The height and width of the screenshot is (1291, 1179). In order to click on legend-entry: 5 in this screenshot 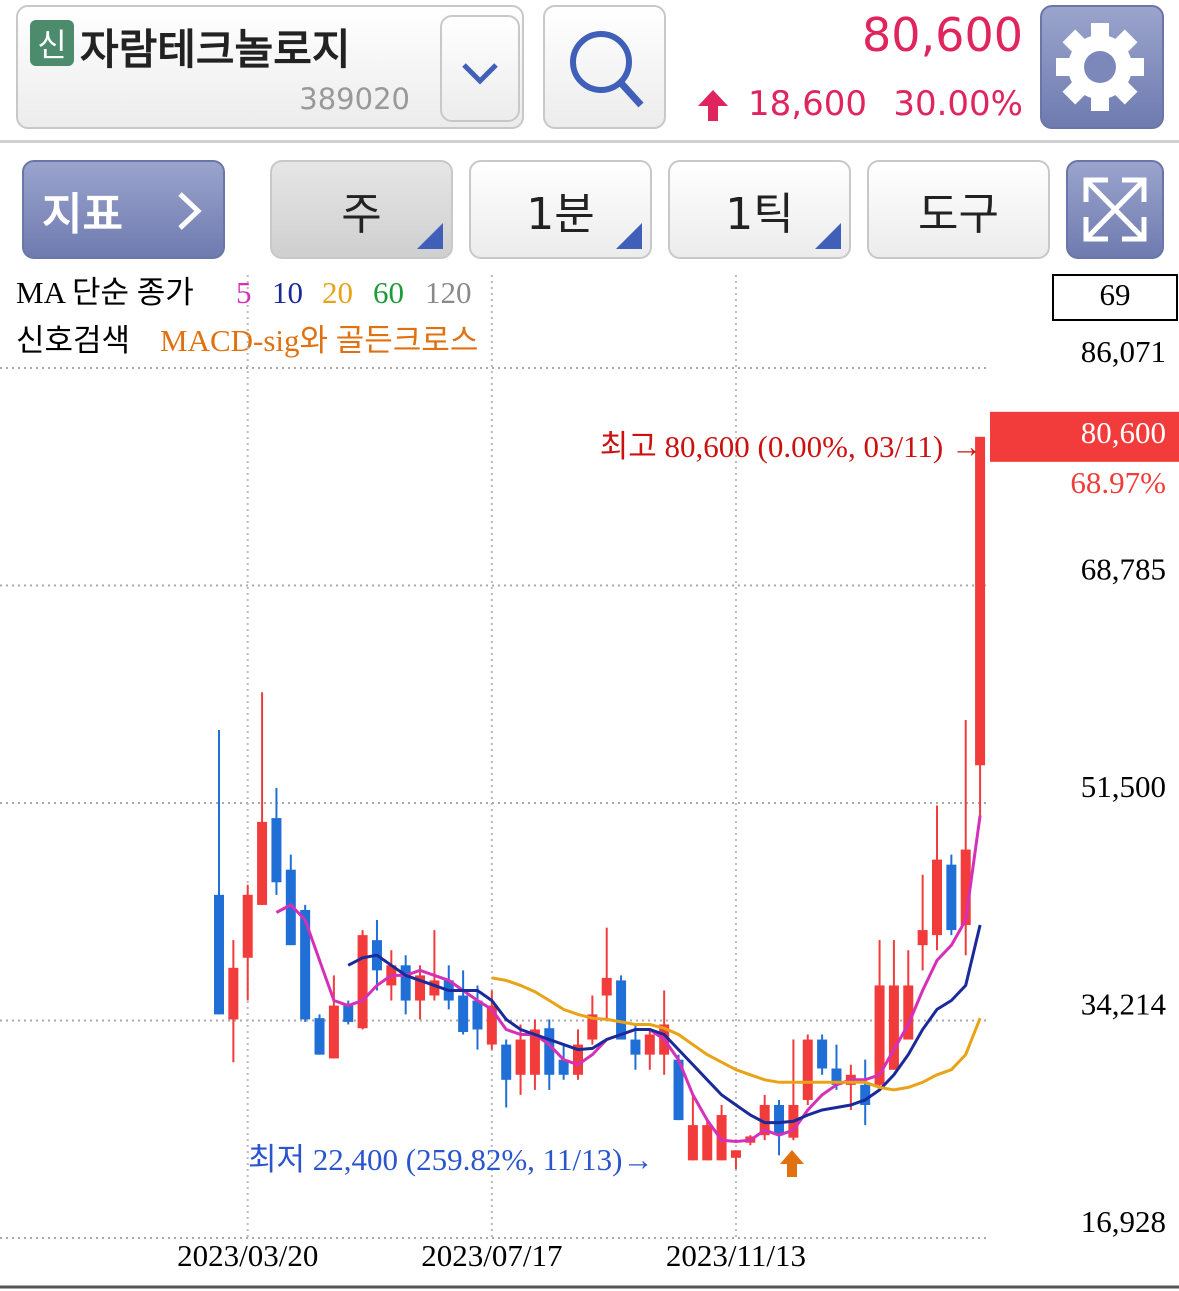, I will do `click(244, 292)`.